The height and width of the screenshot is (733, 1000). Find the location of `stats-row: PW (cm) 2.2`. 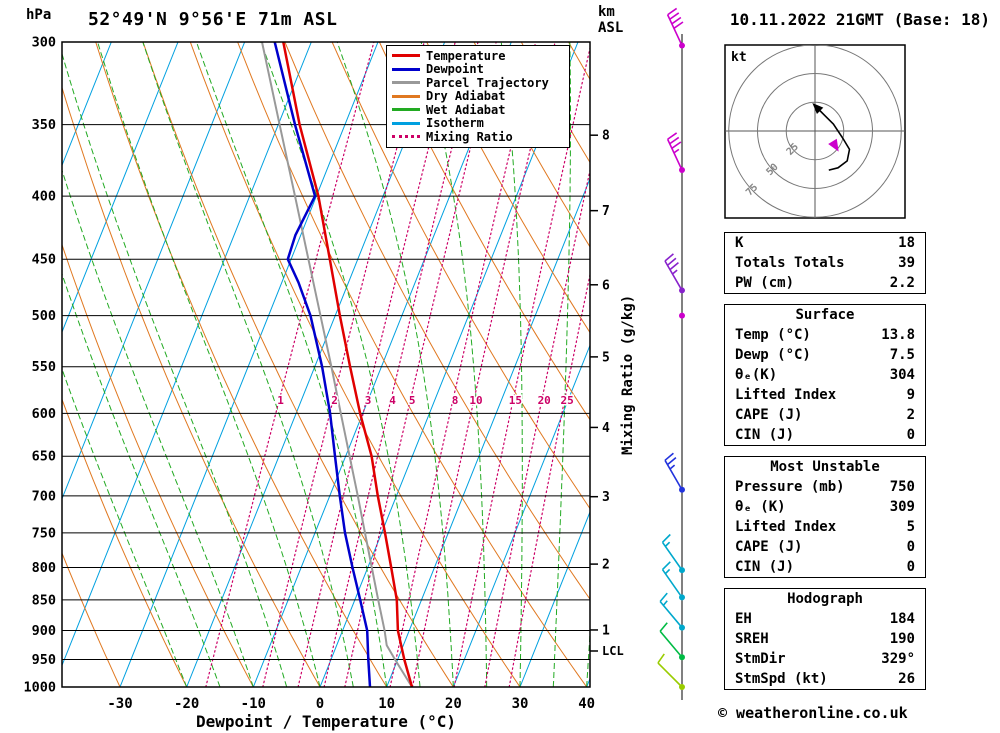

stats-row: PW (cm) 2.2 is located at coordinates (825, 283).